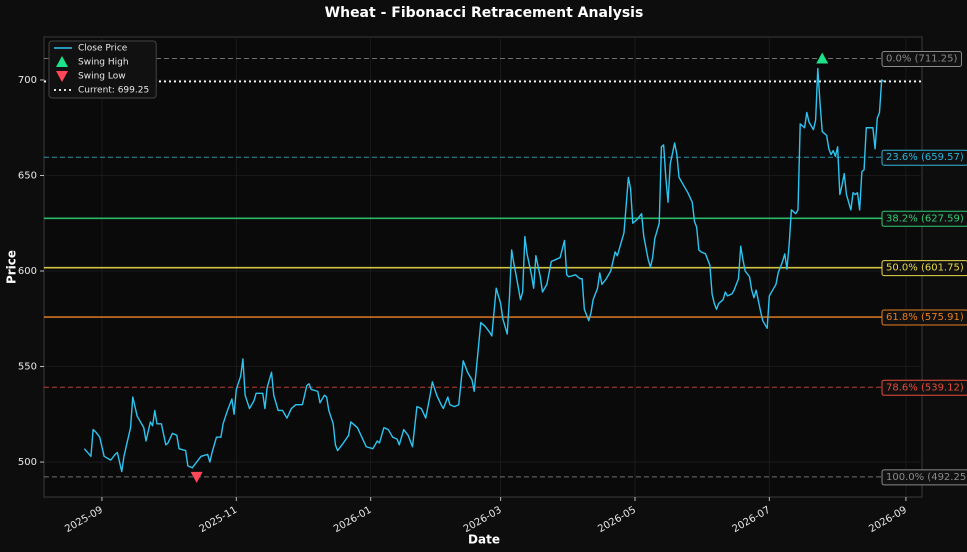 Image resolution: width=967 pixels, height=552 pixels. I want to click on fib-level-label: 61.8% (575.91), so click(925, 317).